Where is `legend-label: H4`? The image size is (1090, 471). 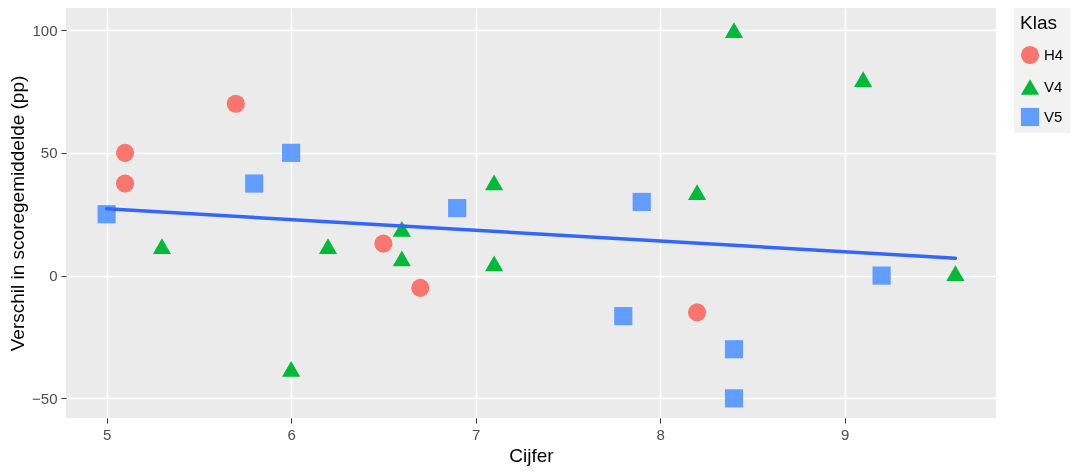 legend-label: H4 is located at coordinates (1054, 54).